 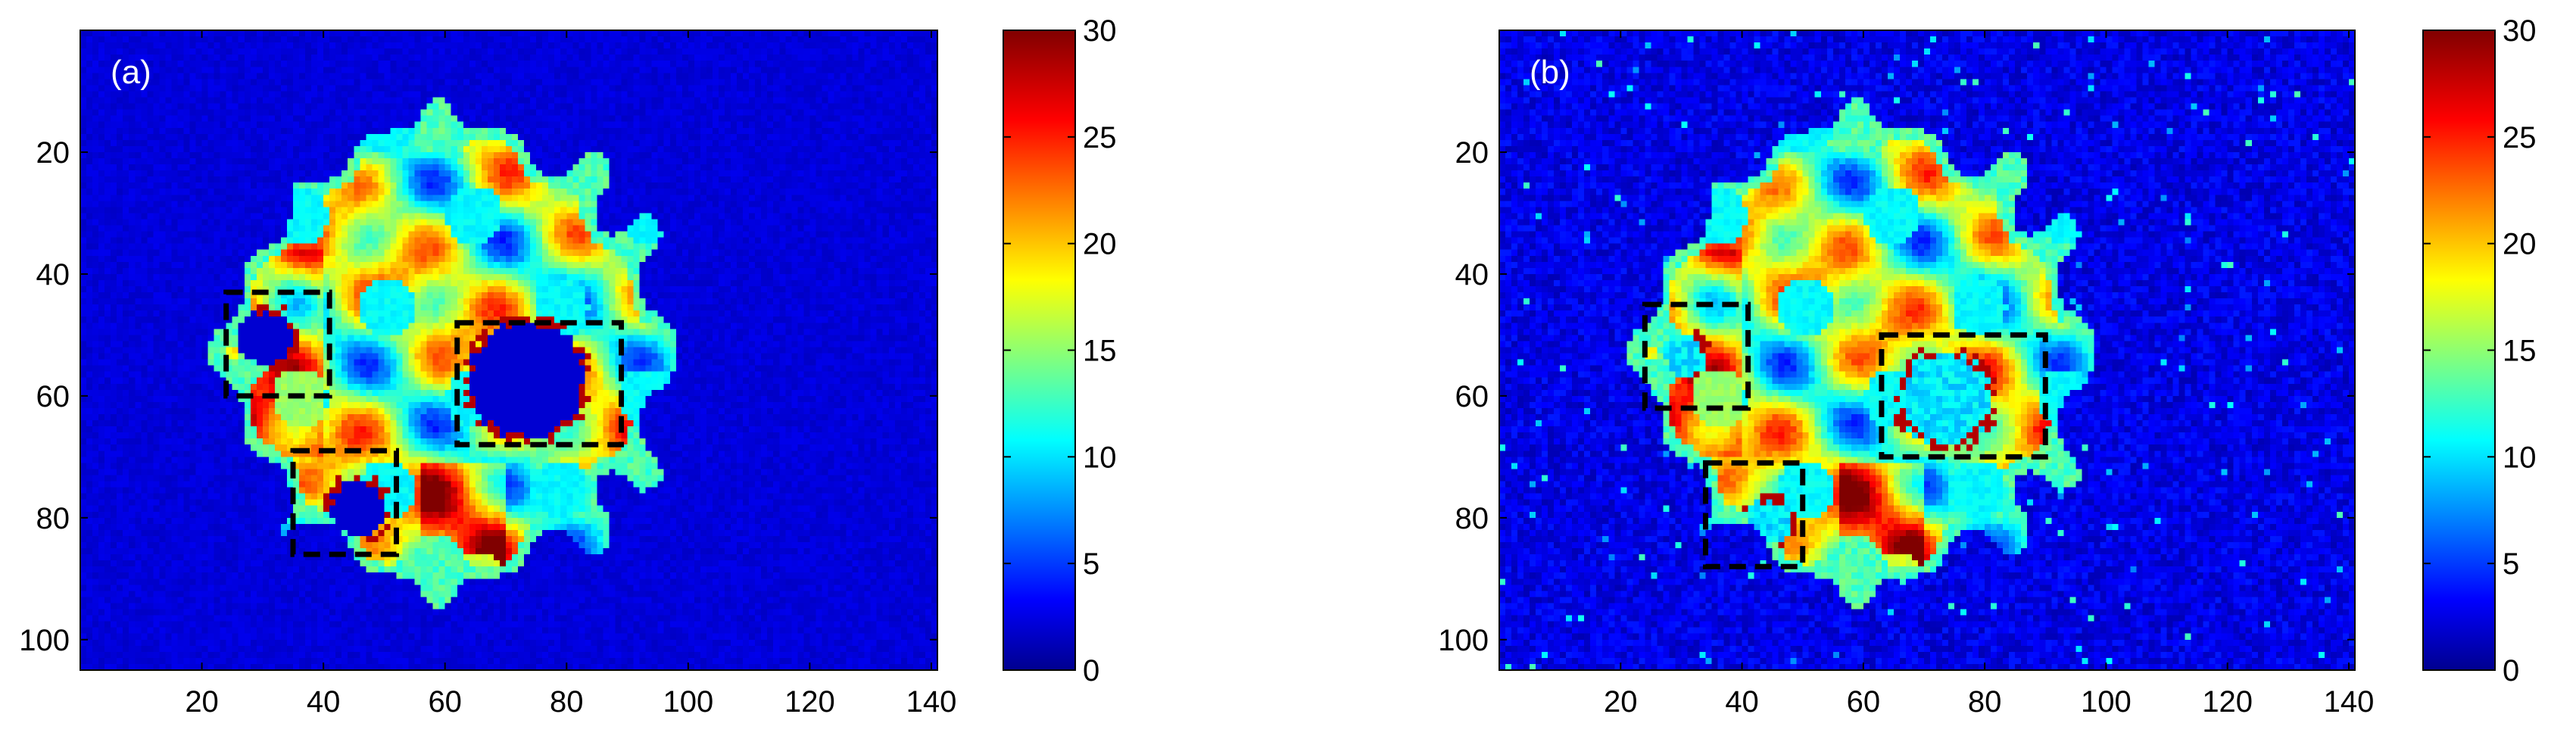 What do you see at coordinates (131, 72) in the screenshot?
I see `panel-label: (a)` at bounding box center [131, 72].